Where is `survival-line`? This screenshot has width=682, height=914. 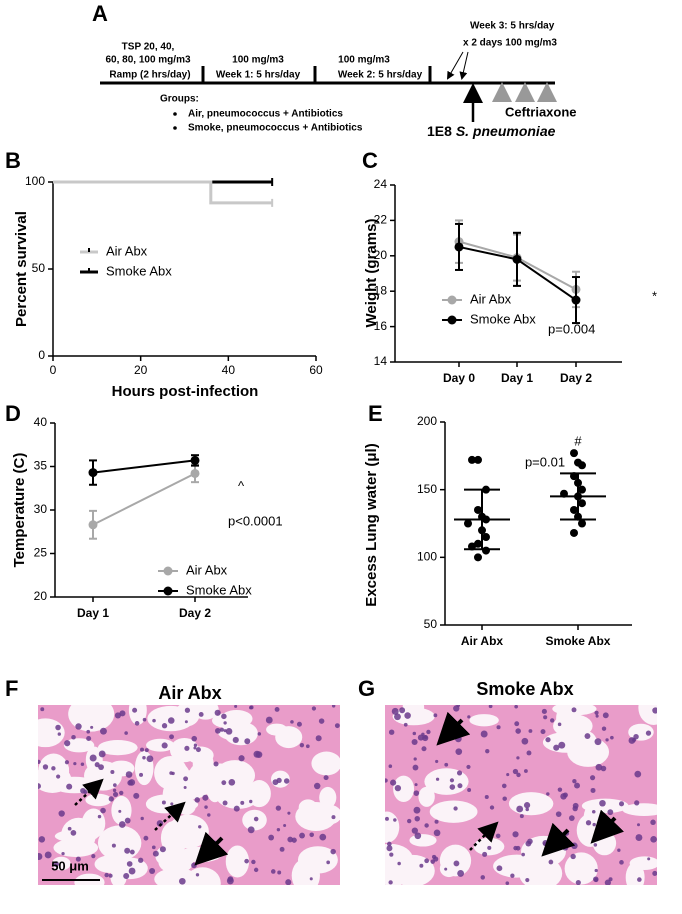 survival-line is located at coordinates (163, 192).